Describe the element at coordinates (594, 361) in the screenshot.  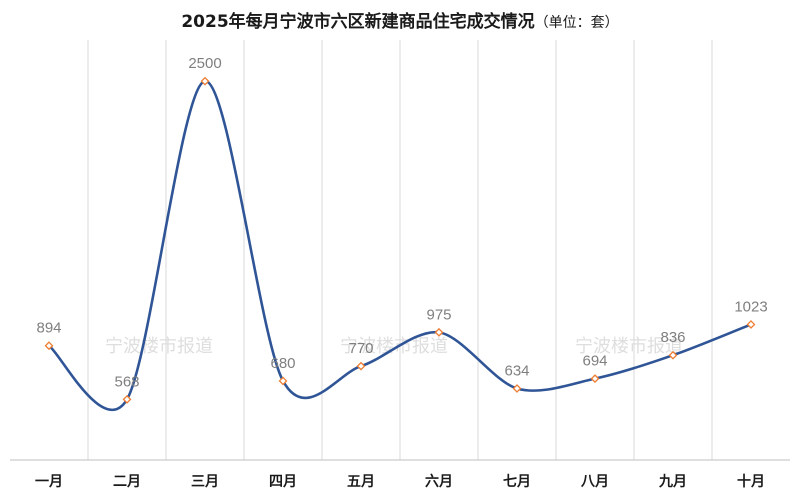
I see `data-label: 694` at that location.